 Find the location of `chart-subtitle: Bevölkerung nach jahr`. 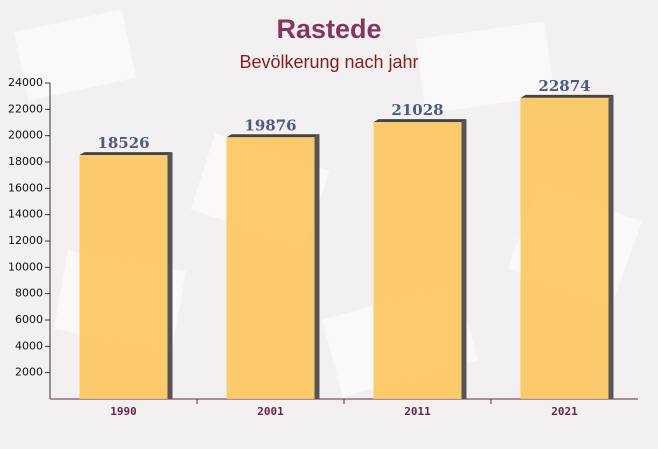

chart-subtitle: Bevölkerung nach jahr is located at coordinates (328, 62).